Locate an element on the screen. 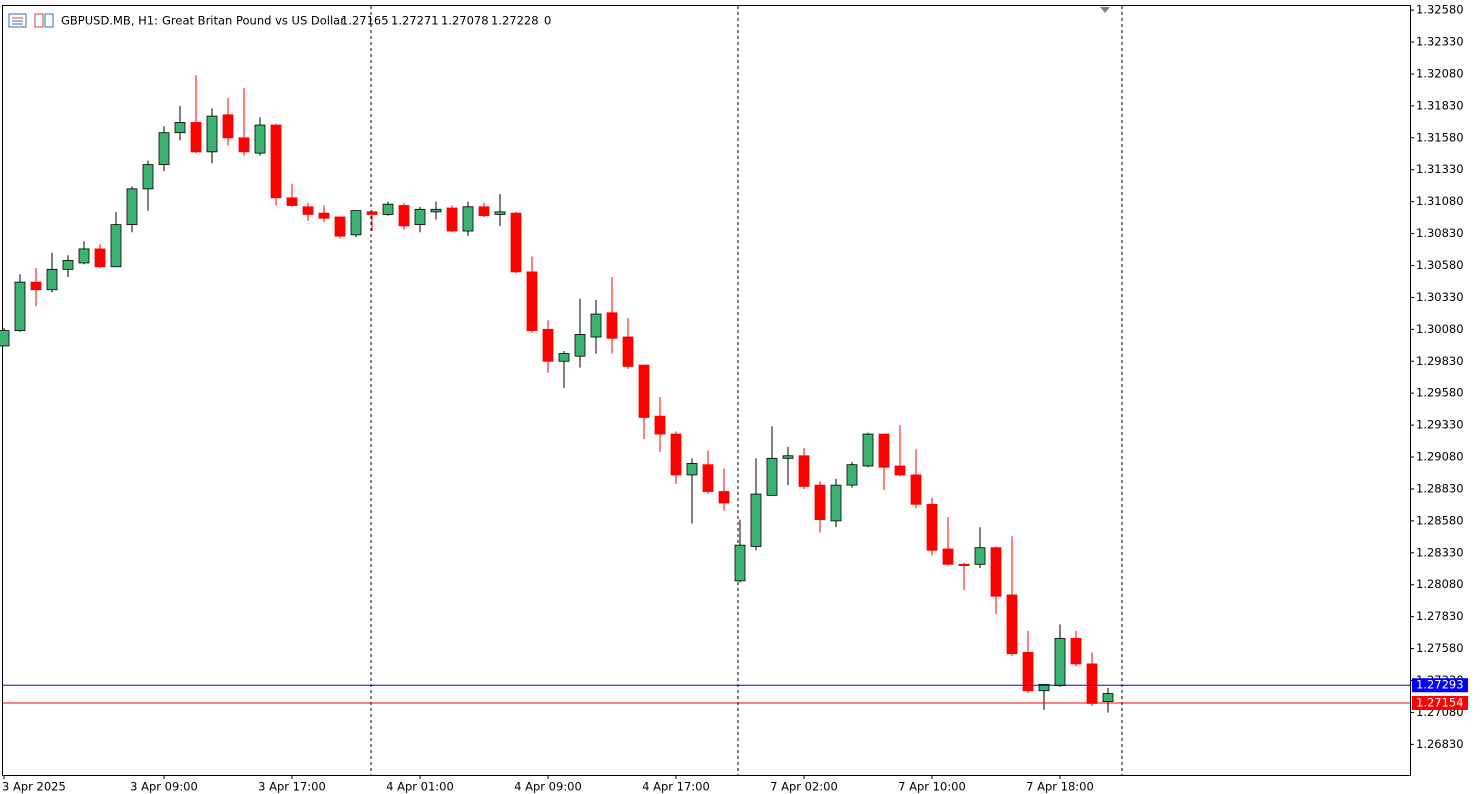 Image resolution: width=1484 pixels, height=794 pixels. y-tick-label: 1.29080 is located at coordinates (1440, 457).